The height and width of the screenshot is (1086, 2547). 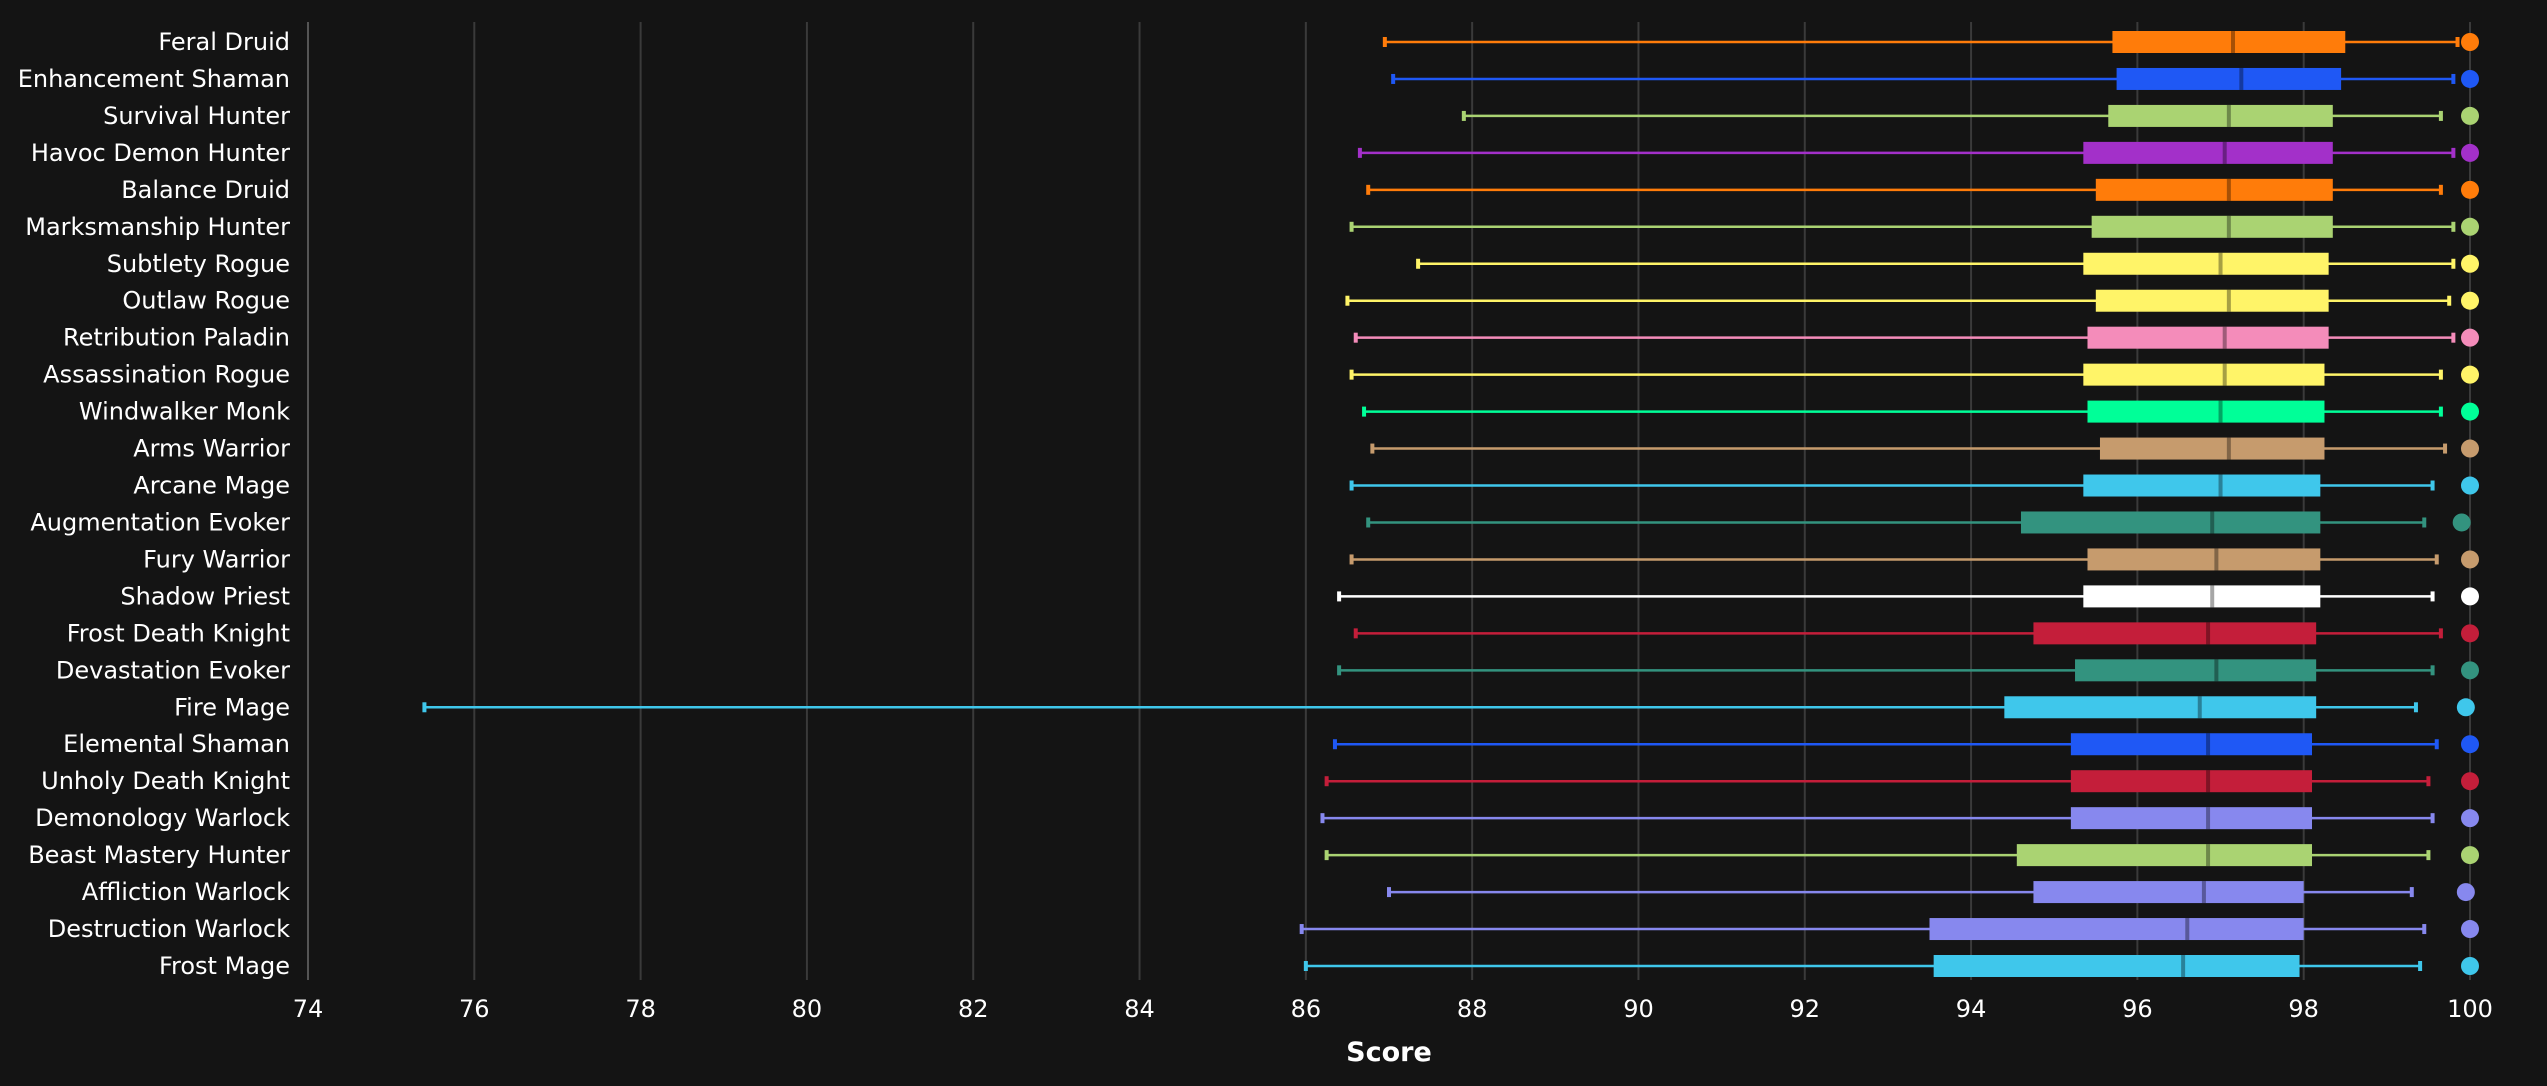 I want to click on x-tick-labels: 74 76 78 80 82 84 86 88 90 92 94 96 98 100, so click(x=1393, y=1009).